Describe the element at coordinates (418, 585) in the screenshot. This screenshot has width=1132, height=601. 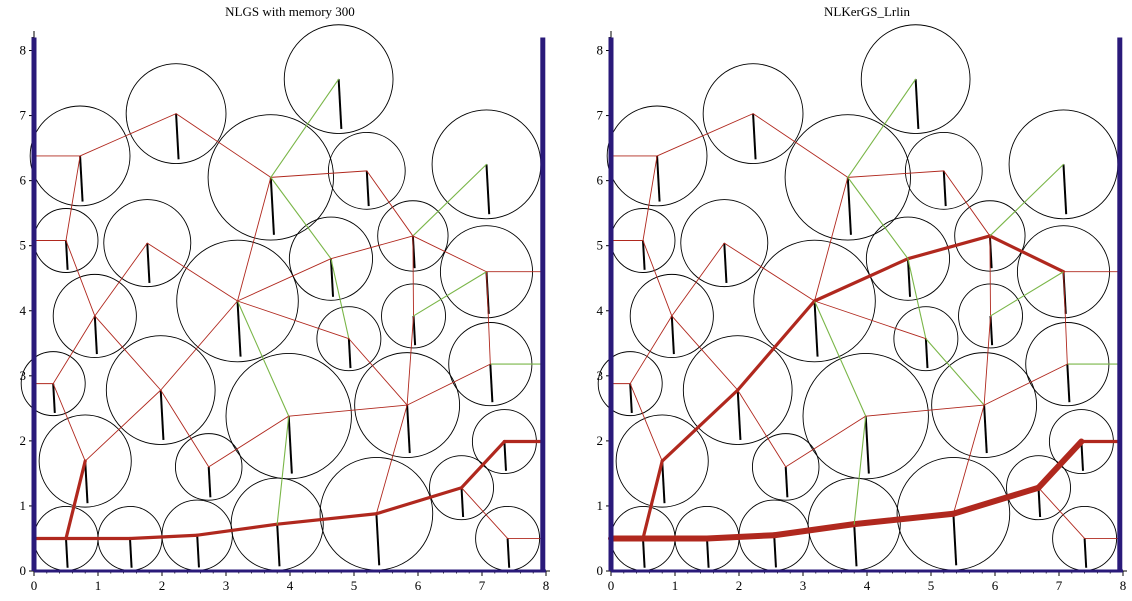
I see `x-tick-label: 6` at that location.